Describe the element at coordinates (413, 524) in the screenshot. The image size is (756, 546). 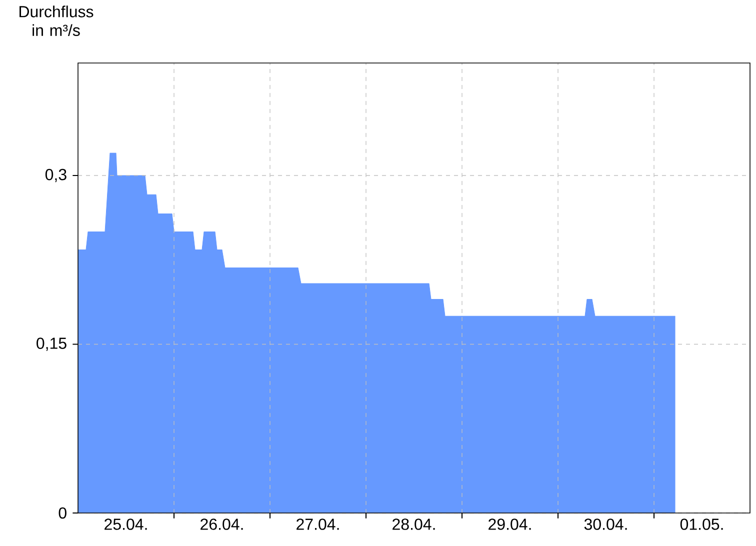
I see `x-tick-label: 28.04.` at that location.